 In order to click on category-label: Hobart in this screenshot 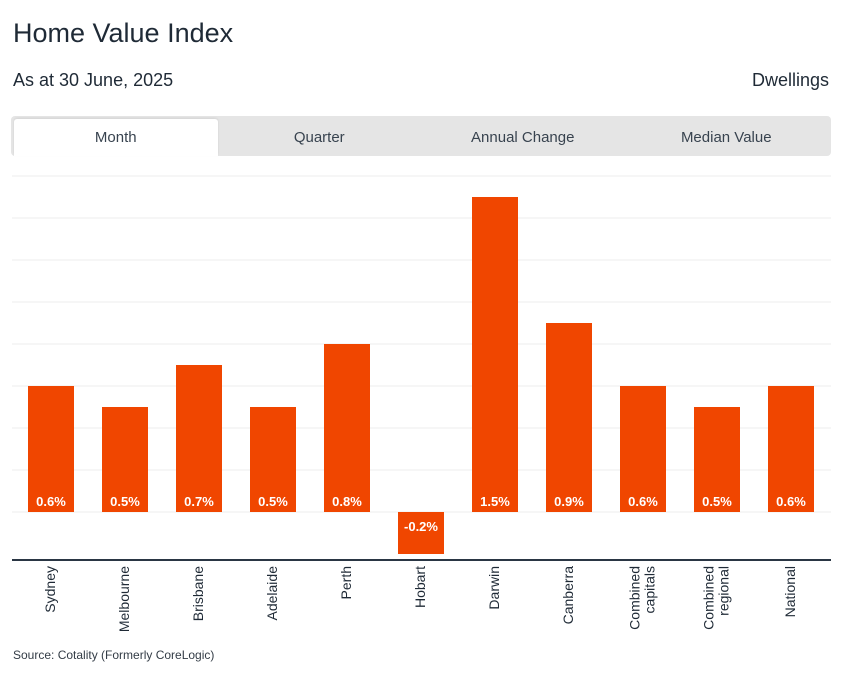, I will do `click(420, 587)`.